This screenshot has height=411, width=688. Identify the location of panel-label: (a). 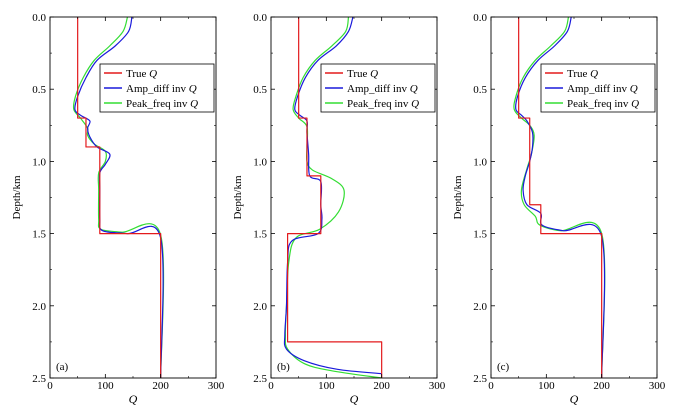
(62, 367).